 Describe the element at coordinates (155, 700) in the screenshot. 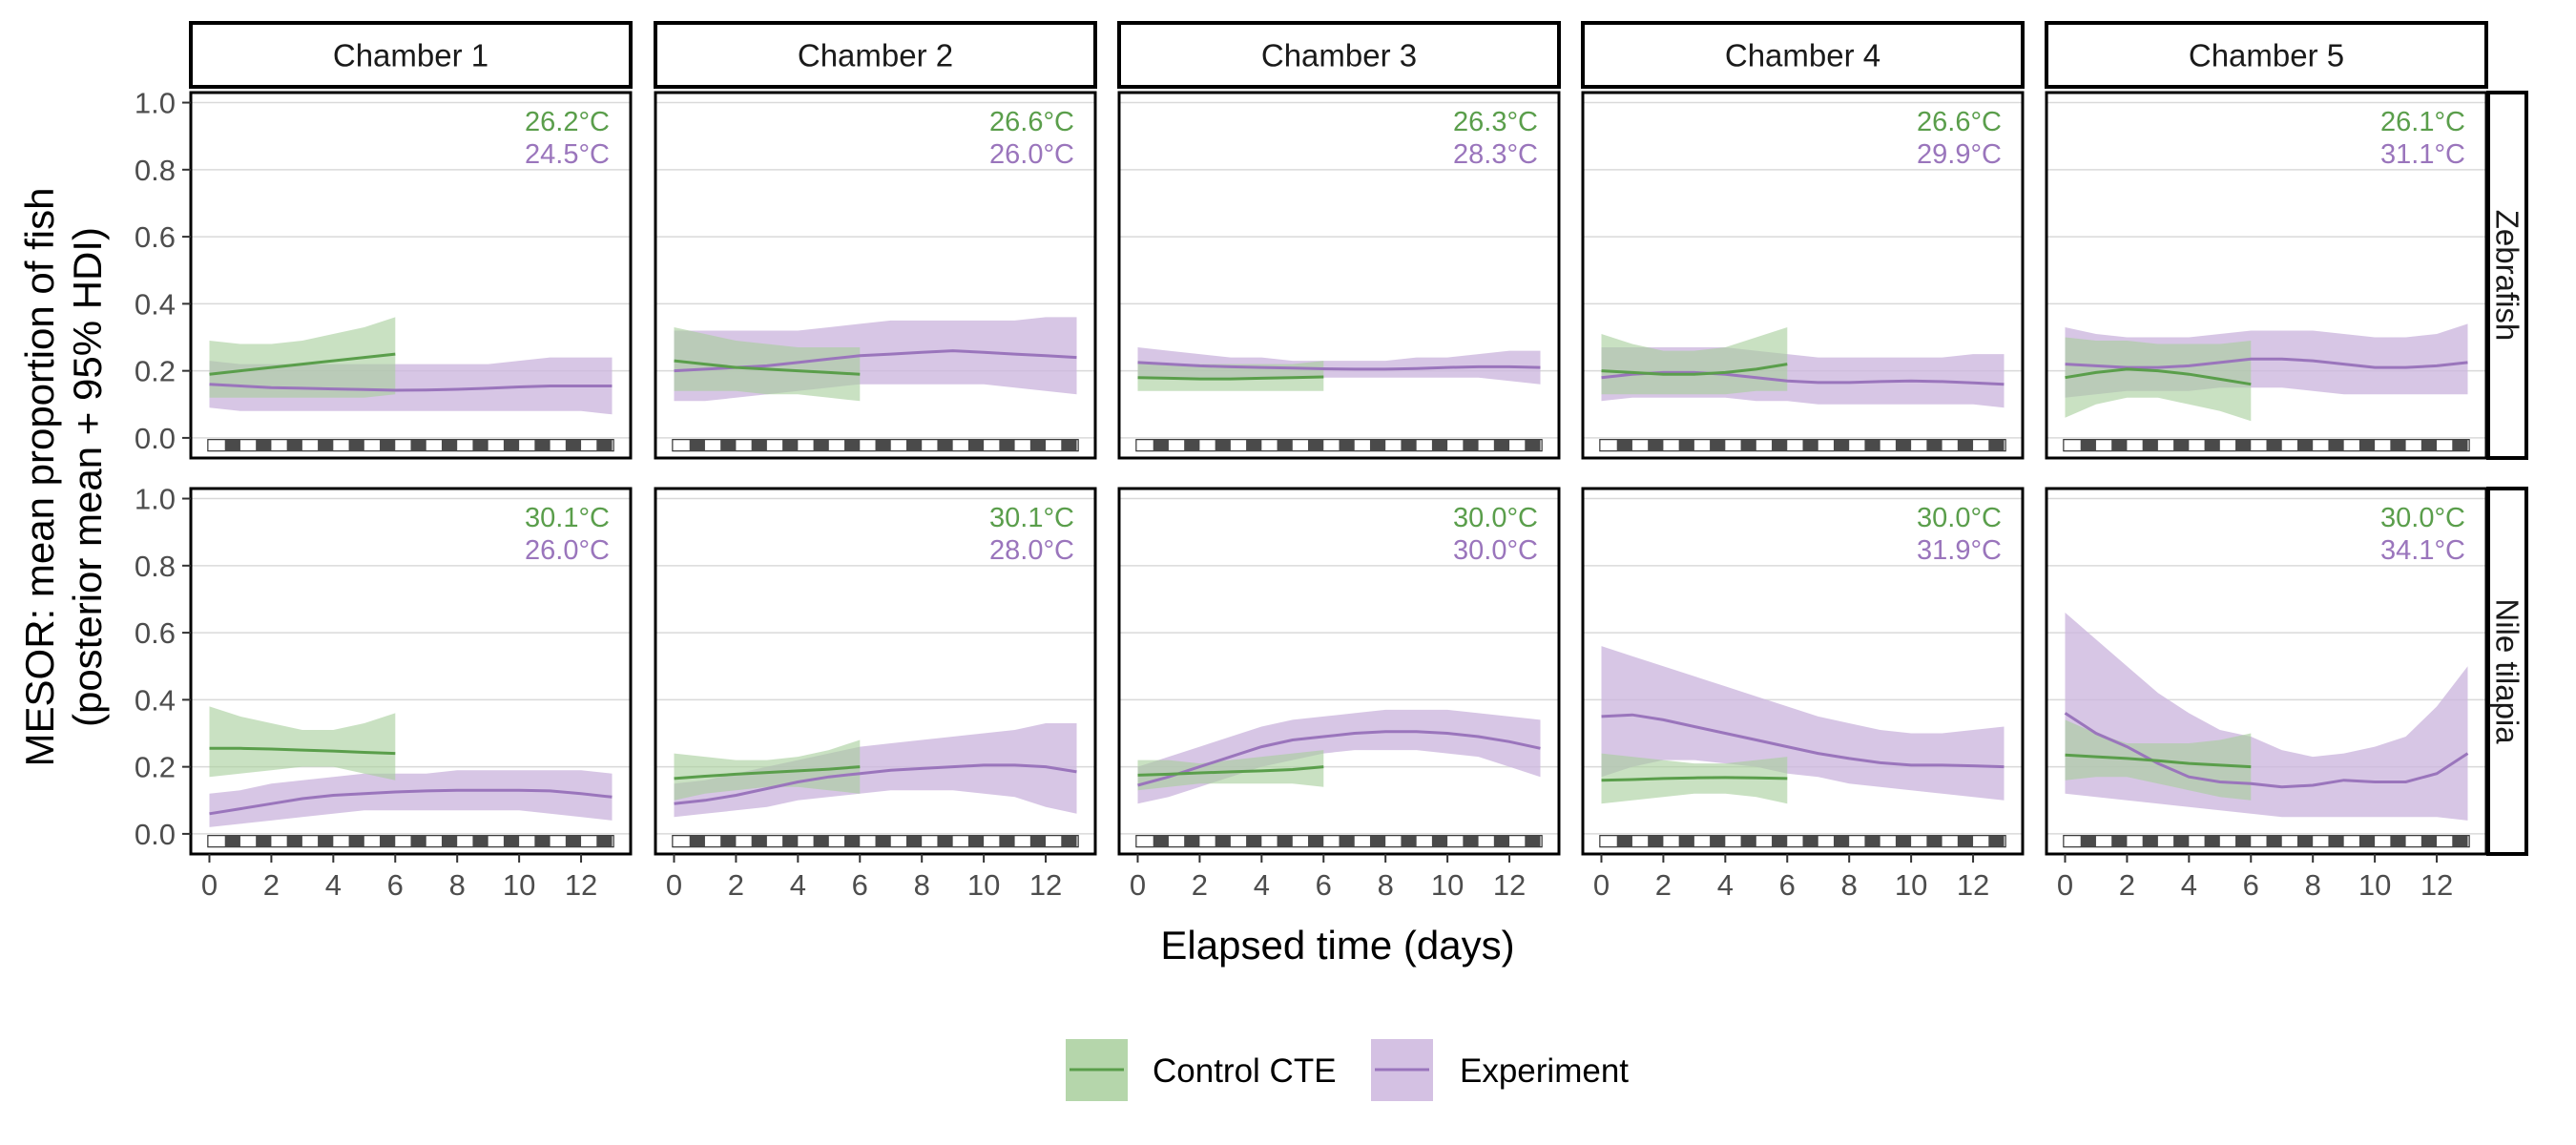

I see `y-tick-label: 0.4` at that location.